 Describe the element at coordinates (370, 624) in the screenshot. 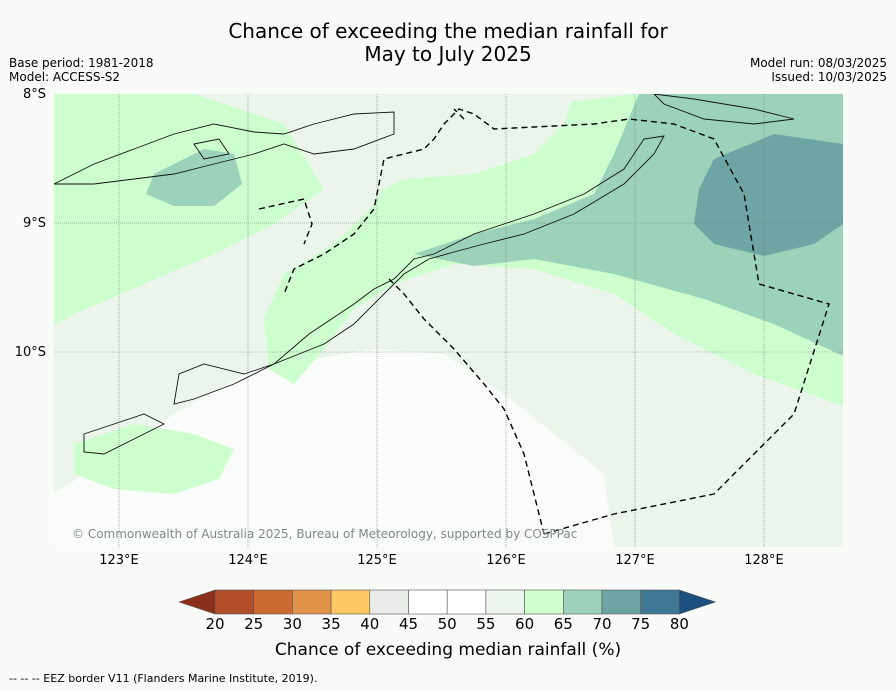

I see `colorbar-tick-label: 40` at that location.